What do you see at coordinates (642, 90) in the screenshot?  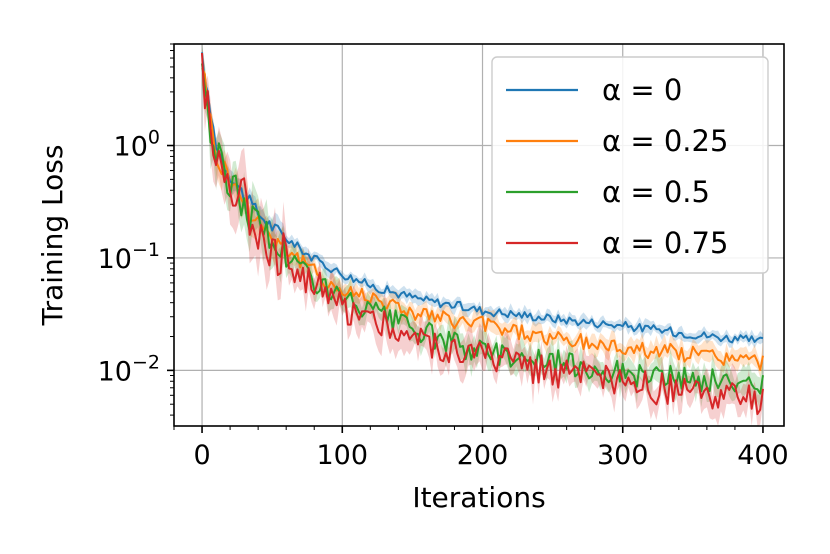 I see `legend-label: α = 0` at bounding box center [642, 90].